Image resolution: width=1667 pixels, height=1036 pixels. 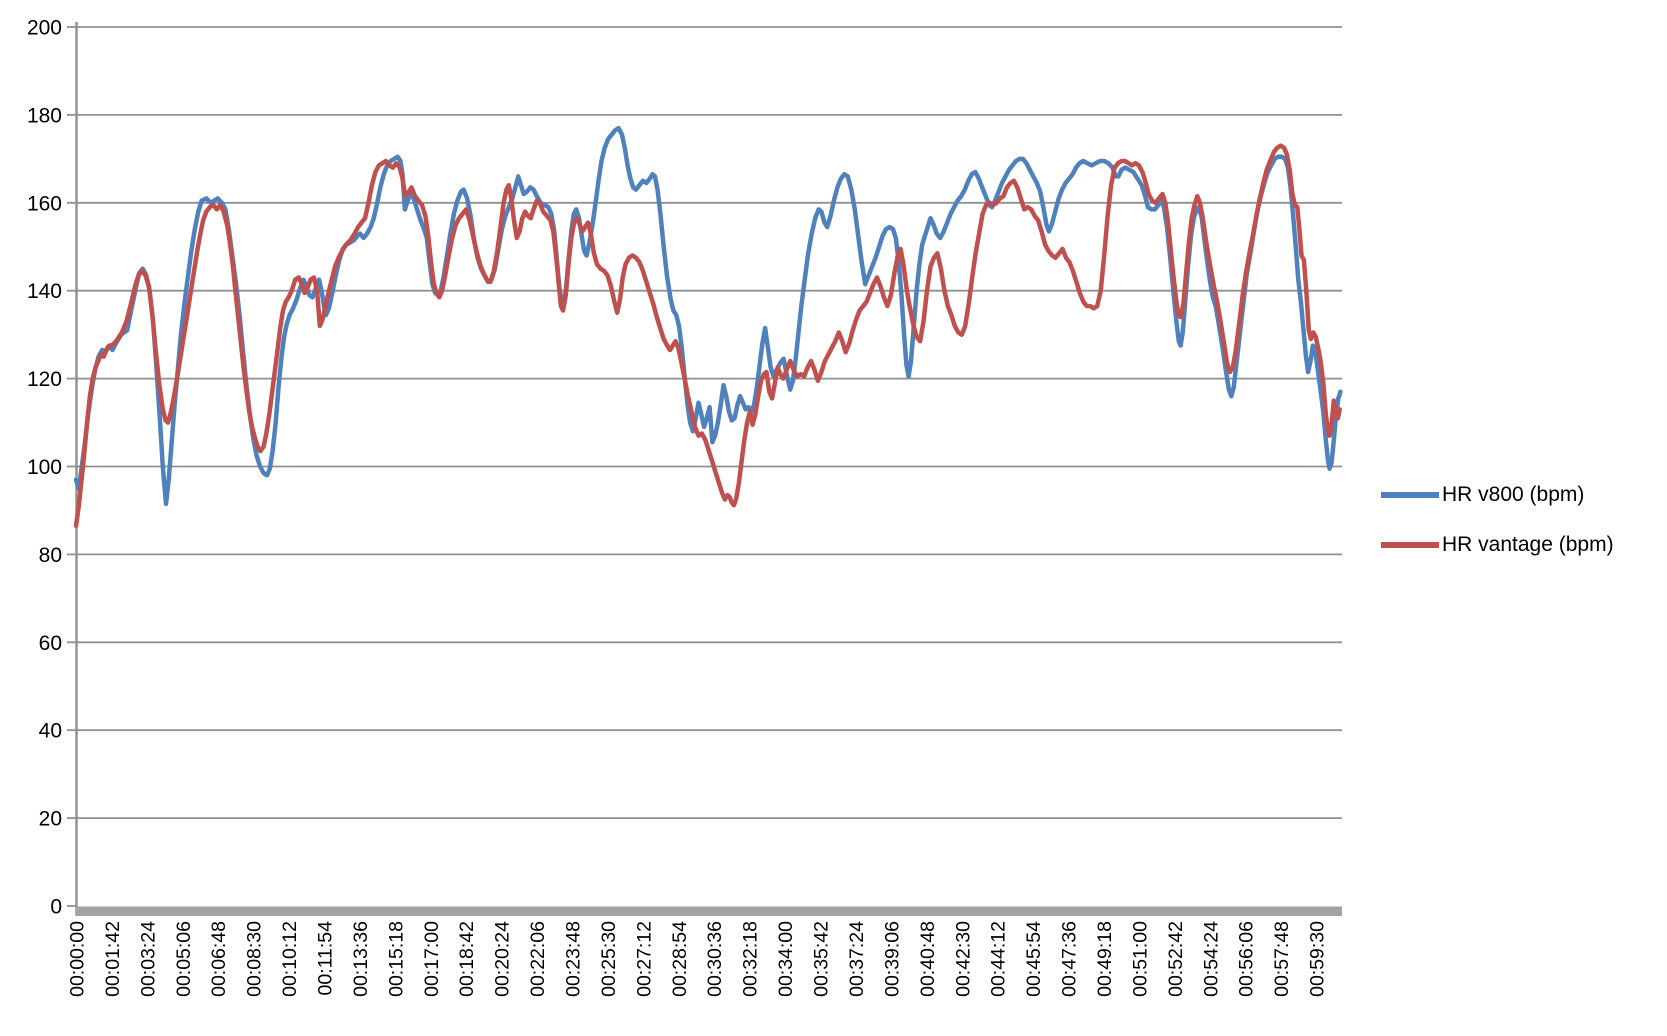 I want to click on x-tick-label-0: 00:00:00, so click(x=78, y=959).